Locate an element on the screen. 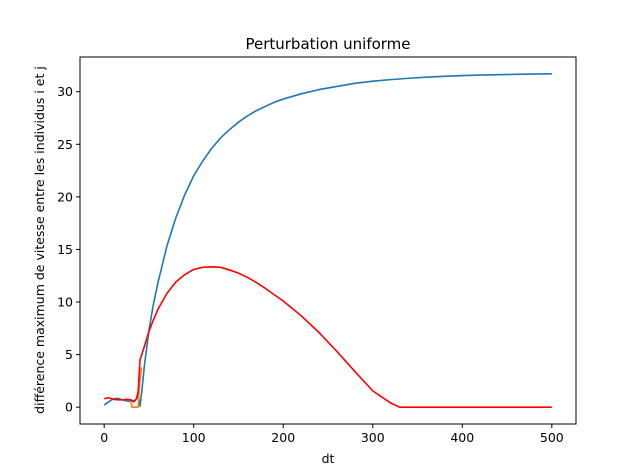 The height and width of the screenshot is (476, 640). y-tick-label: 25 is located at coordinates (65, 144).